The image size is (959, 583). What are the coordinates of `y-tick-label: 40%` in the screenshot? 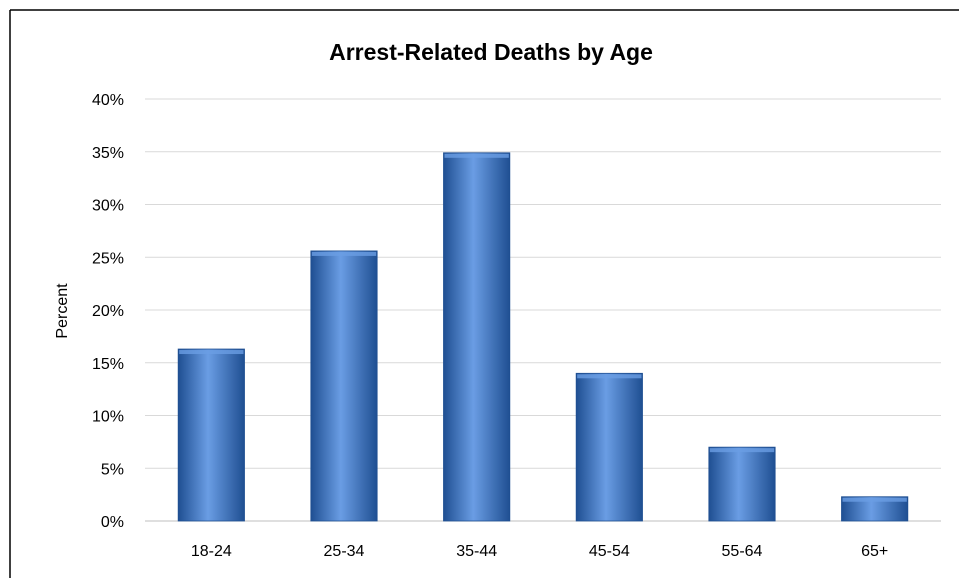 It's located at (108, 100).